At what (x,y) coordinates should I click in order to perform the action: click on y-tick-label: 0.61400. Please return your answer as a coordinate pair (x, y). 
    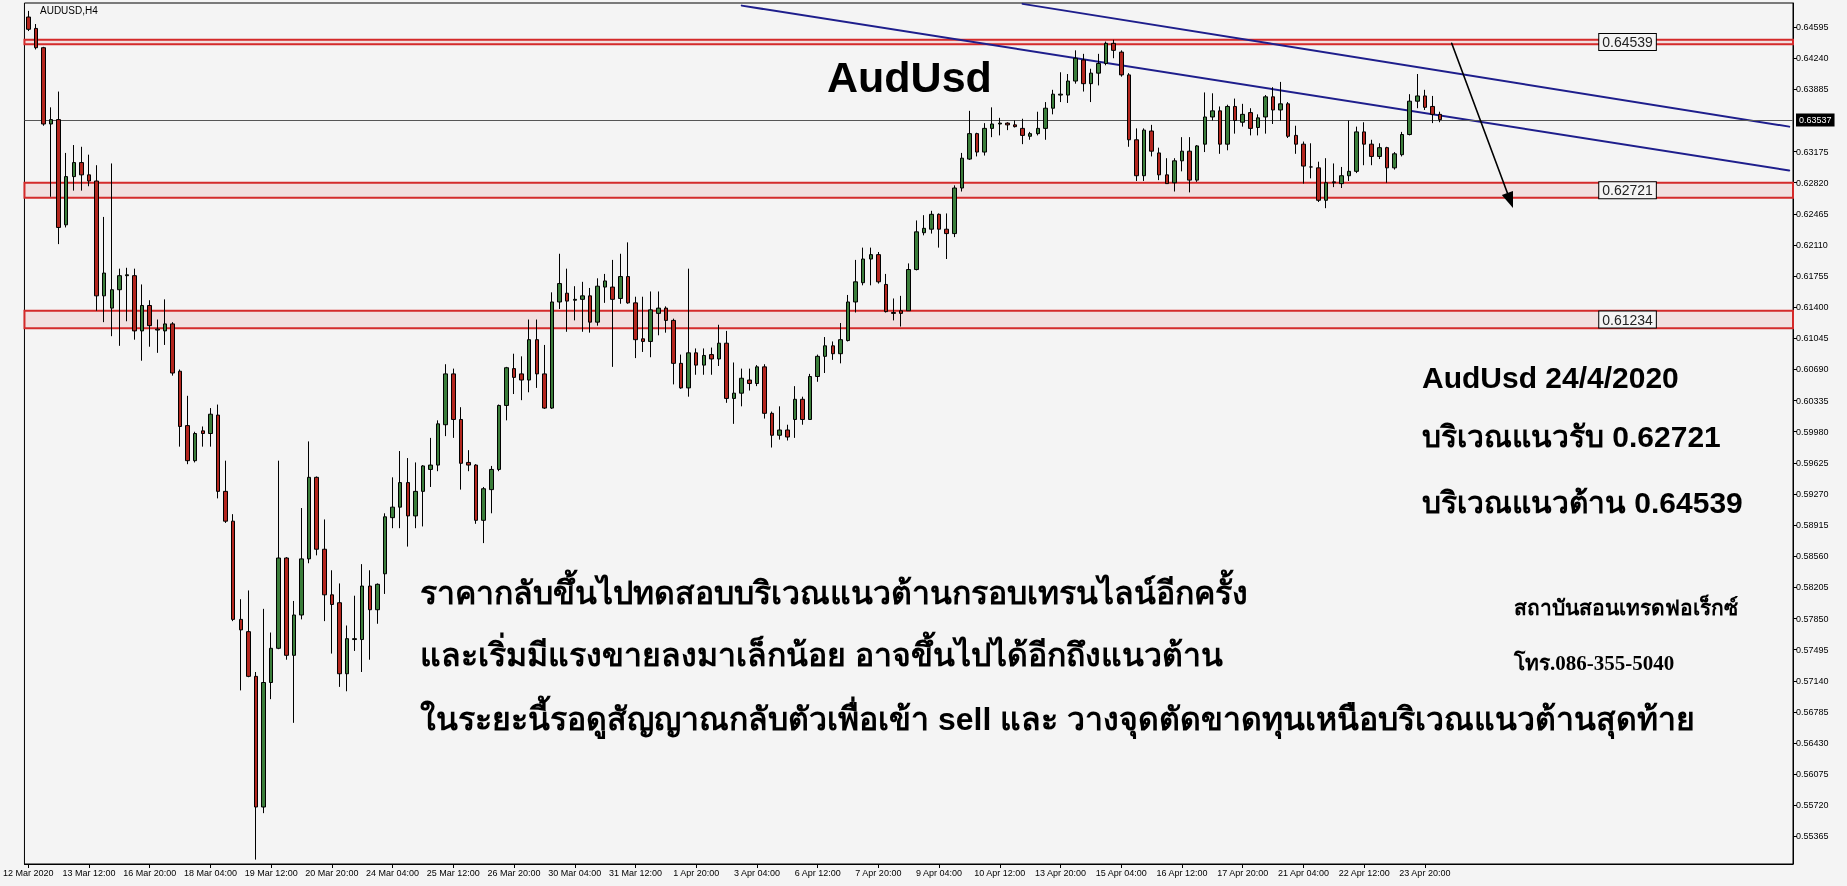
    Looking at the image, I should click on (1812, 307).